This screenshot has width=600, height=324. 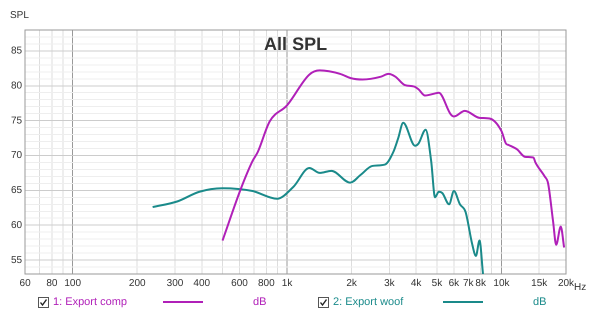 What do you see at coordinates (175, 283) in the screenshot?
I see `x-tick-label: 300` at bounding box center [175, 283].